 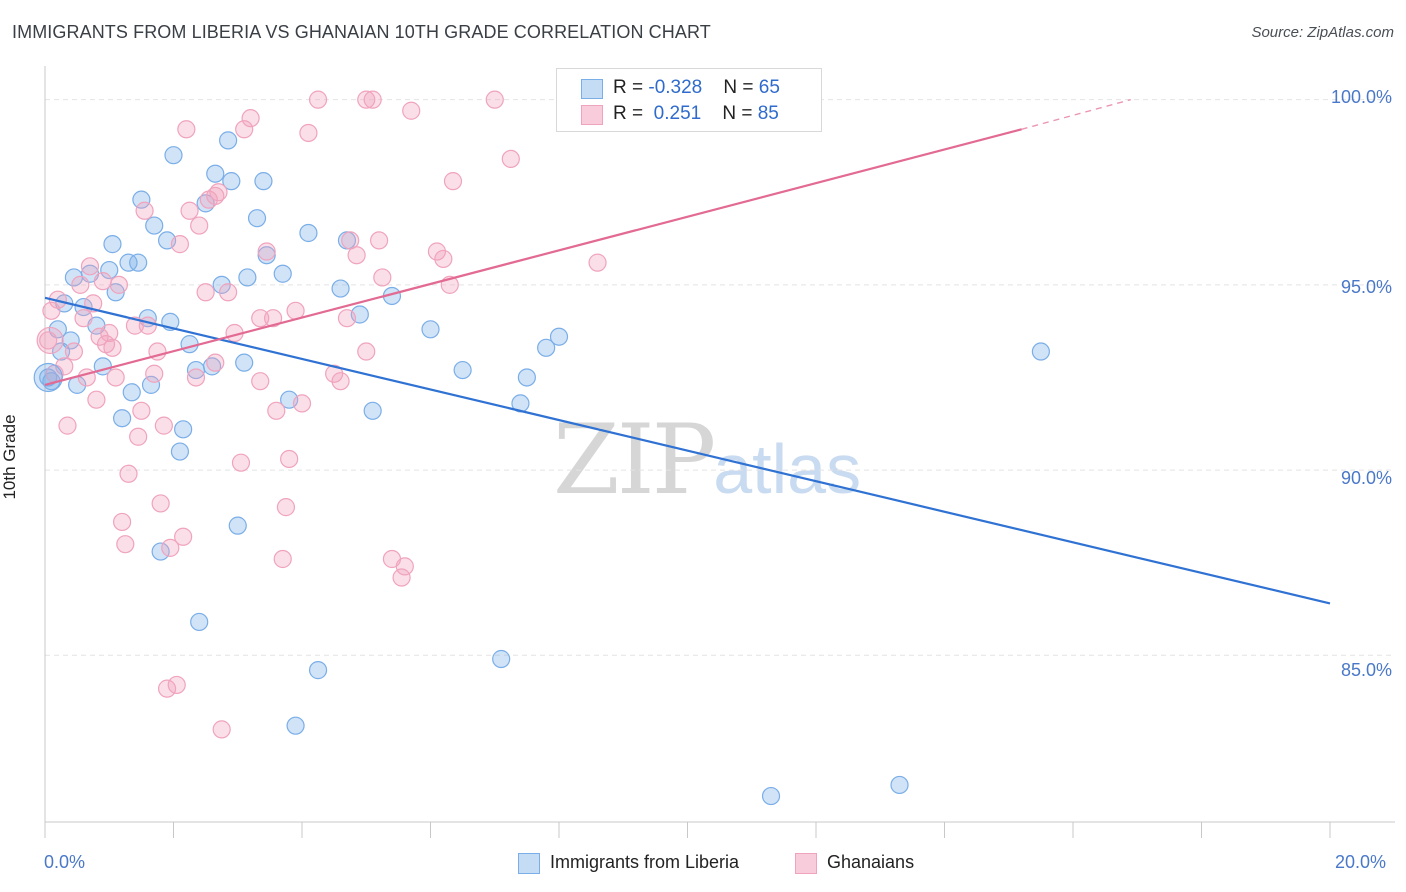 I want to click on legend-label: Ghanaians, so click(x=871, y=862).